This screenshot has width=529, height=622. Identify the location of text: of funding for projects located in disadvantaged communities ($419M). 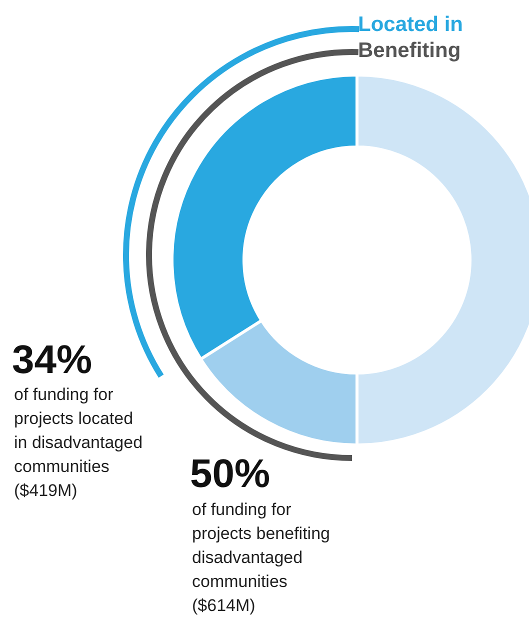
(78, 442).